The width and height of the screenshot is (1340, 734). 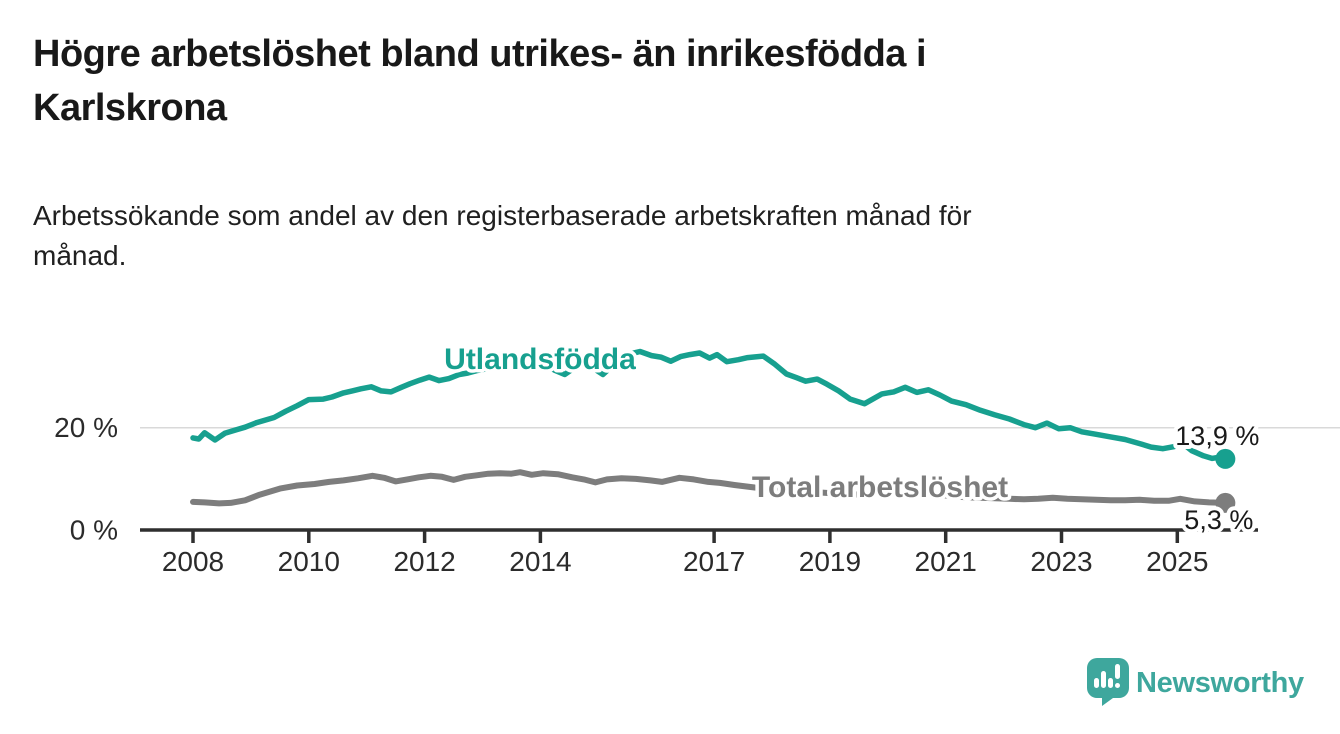 What do you see at coordinates (880, 487) in the screenshot?
I see `series-label-total-arbetsloshet: Total arbetslöshet` at bounding box center [880, 487].